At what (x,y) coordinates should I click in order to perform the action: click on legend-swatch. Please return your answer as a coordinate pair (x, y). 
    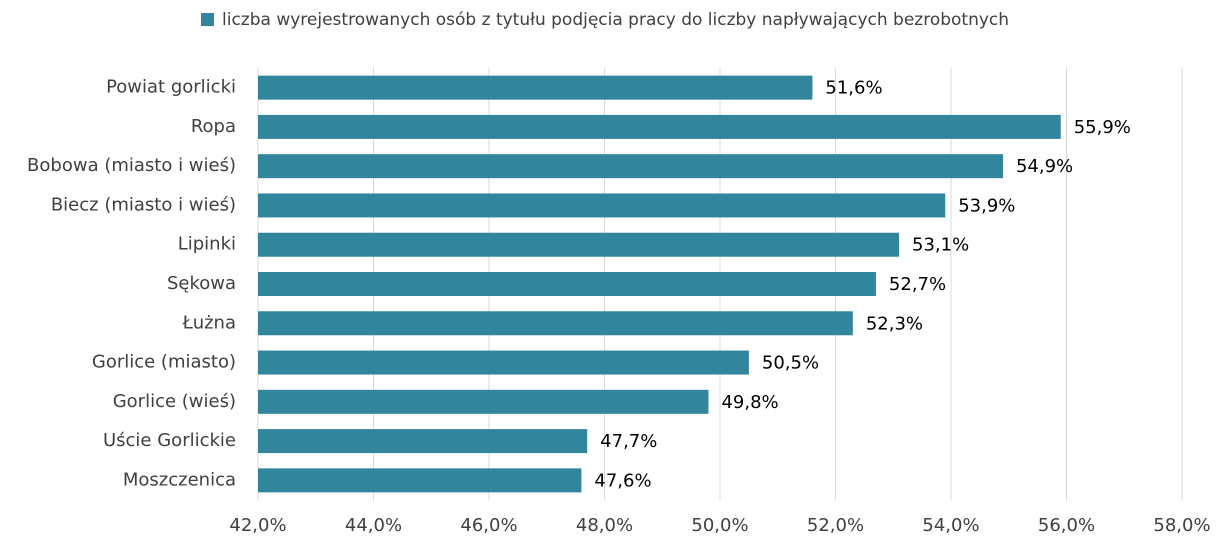
    Looking at the image, I should click on (207, 19).